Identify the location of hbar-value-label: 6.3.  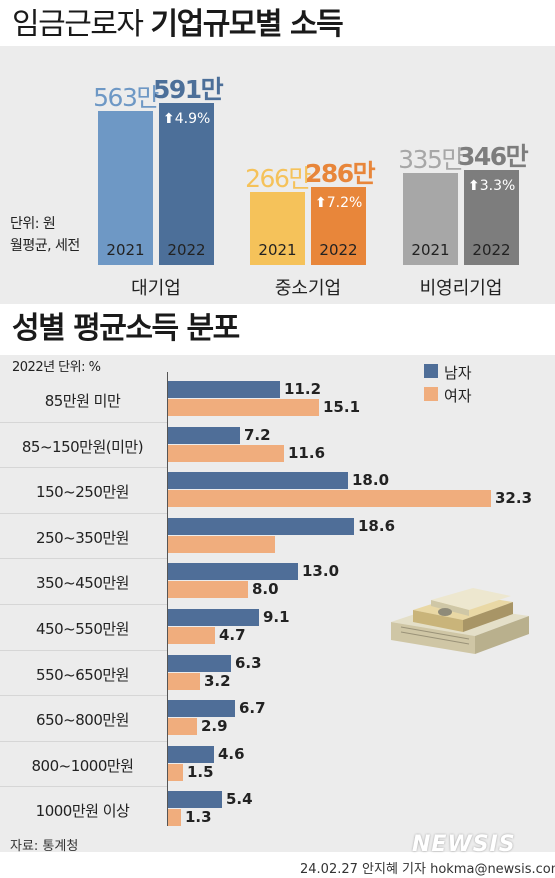
(248, 662).